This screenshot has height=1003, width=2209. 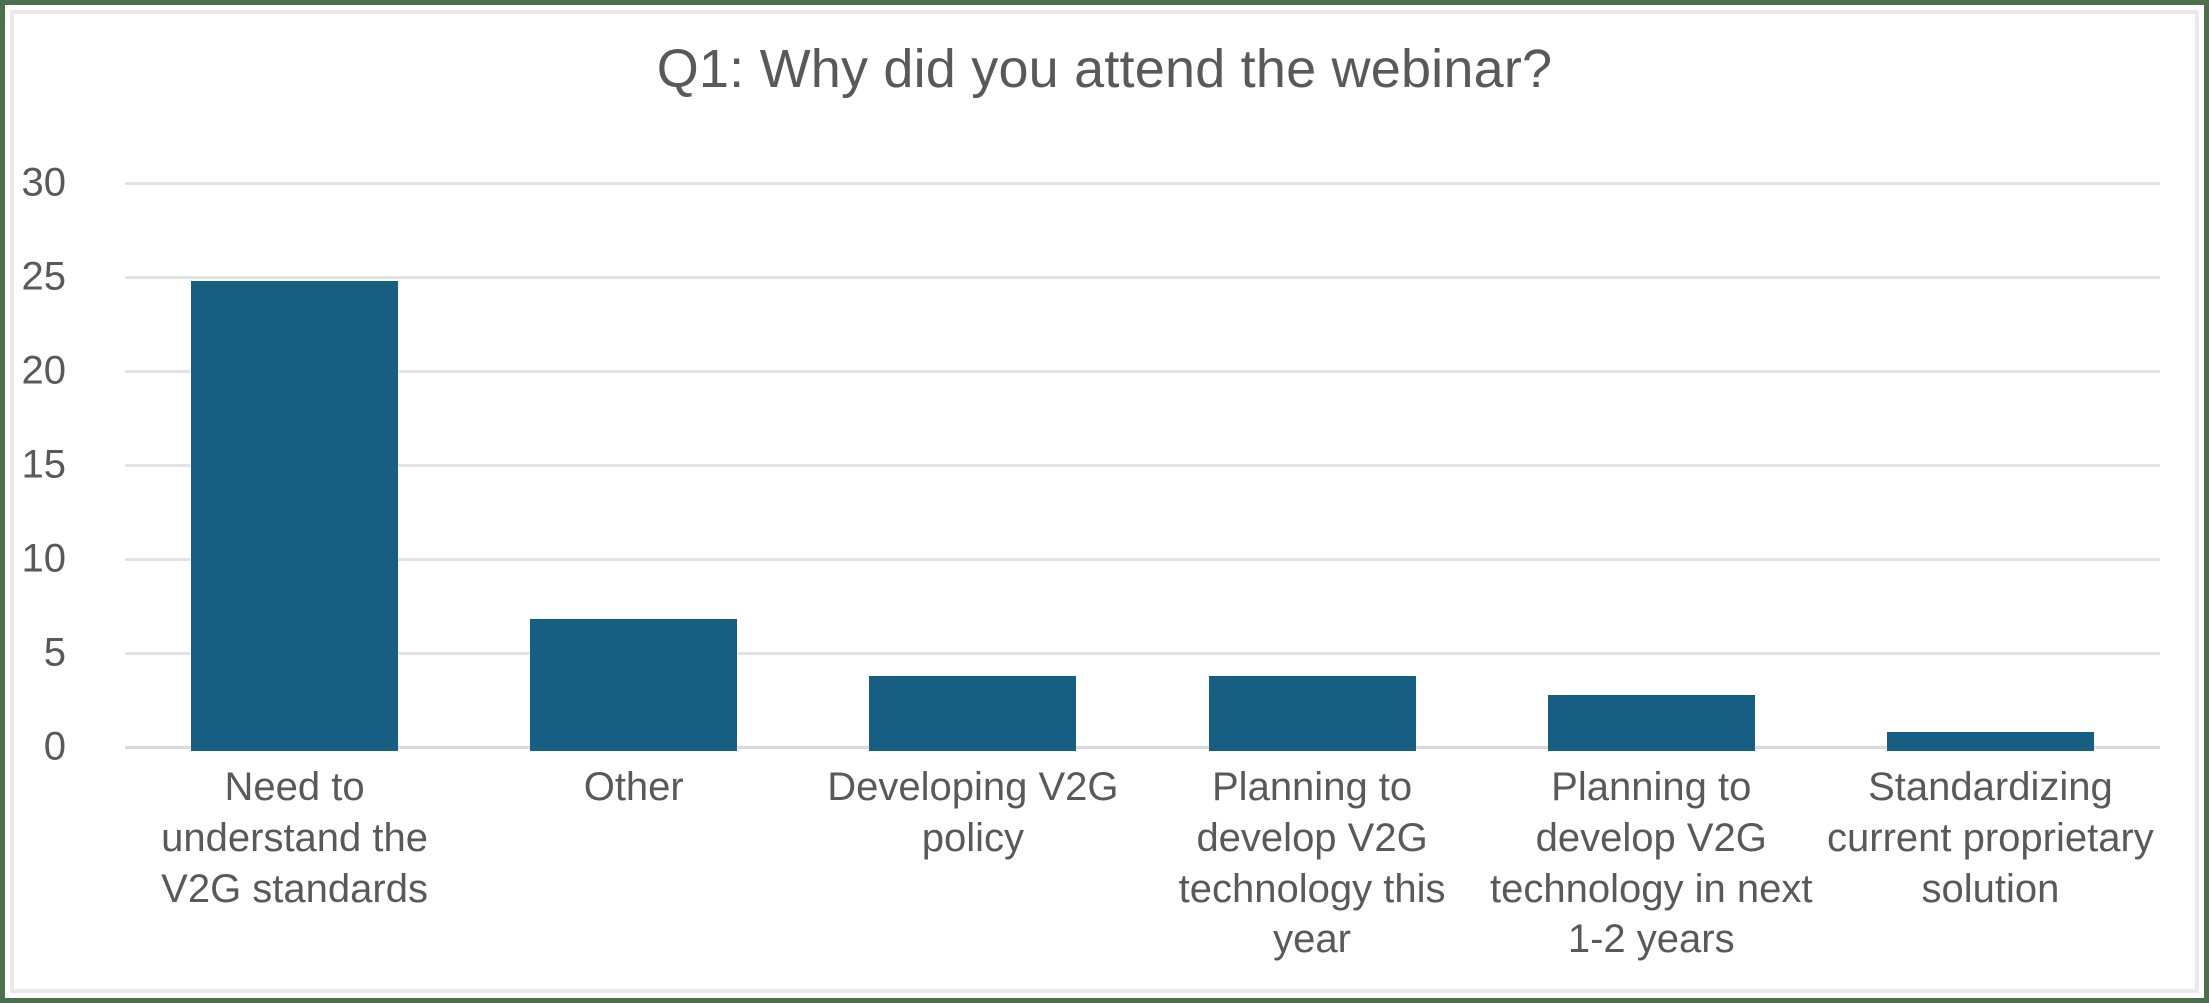 What do you see at coordinates (295, 838) in the screenshot?
I see `x-tick-label: Need to understand the V2G standards` at bounding box center [295, 838].